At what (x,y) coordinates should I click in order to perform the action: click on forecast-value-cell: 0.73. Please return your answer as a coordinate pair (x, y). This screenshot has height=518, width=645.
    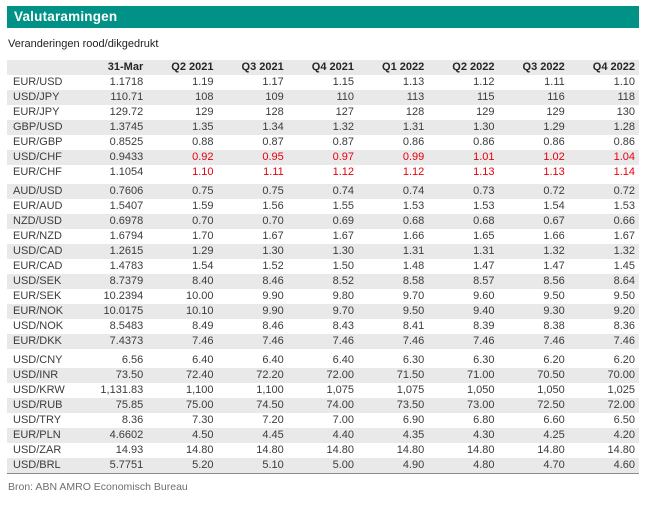
    Looking at the image, I should click on (484, 191).